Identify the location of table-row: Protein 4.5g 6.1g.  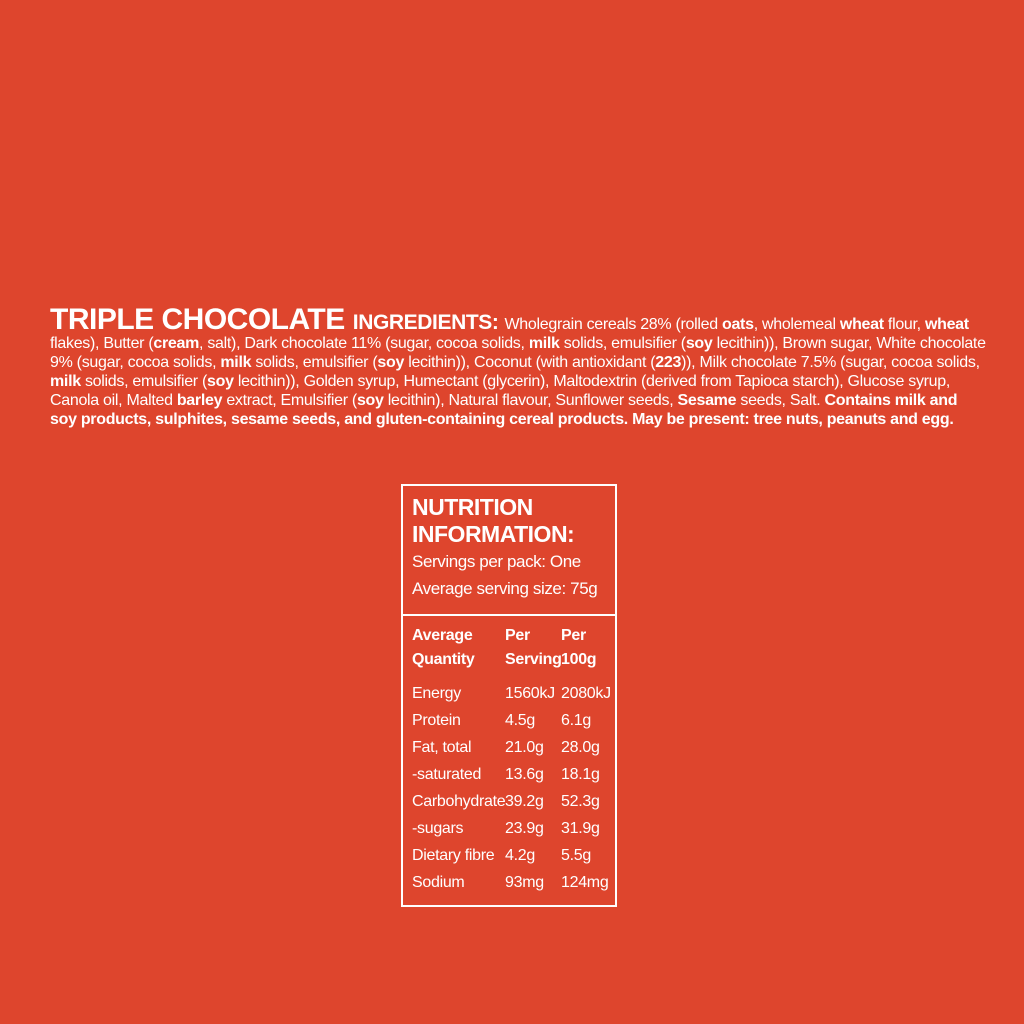
(511, 720).